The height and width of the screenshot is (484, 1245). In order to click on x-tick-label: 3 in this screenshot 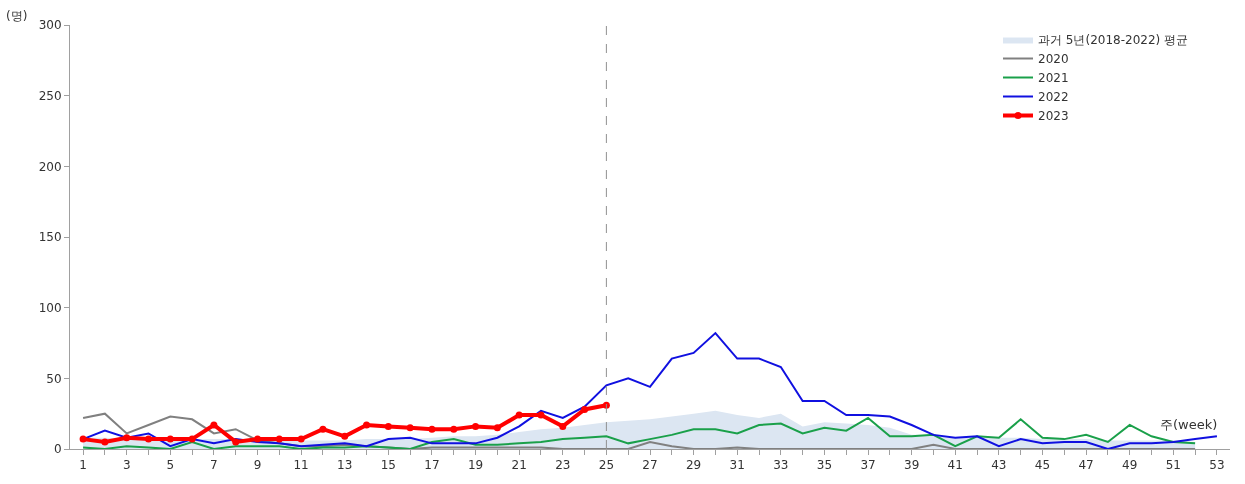, I will do `click(126, 465)`.